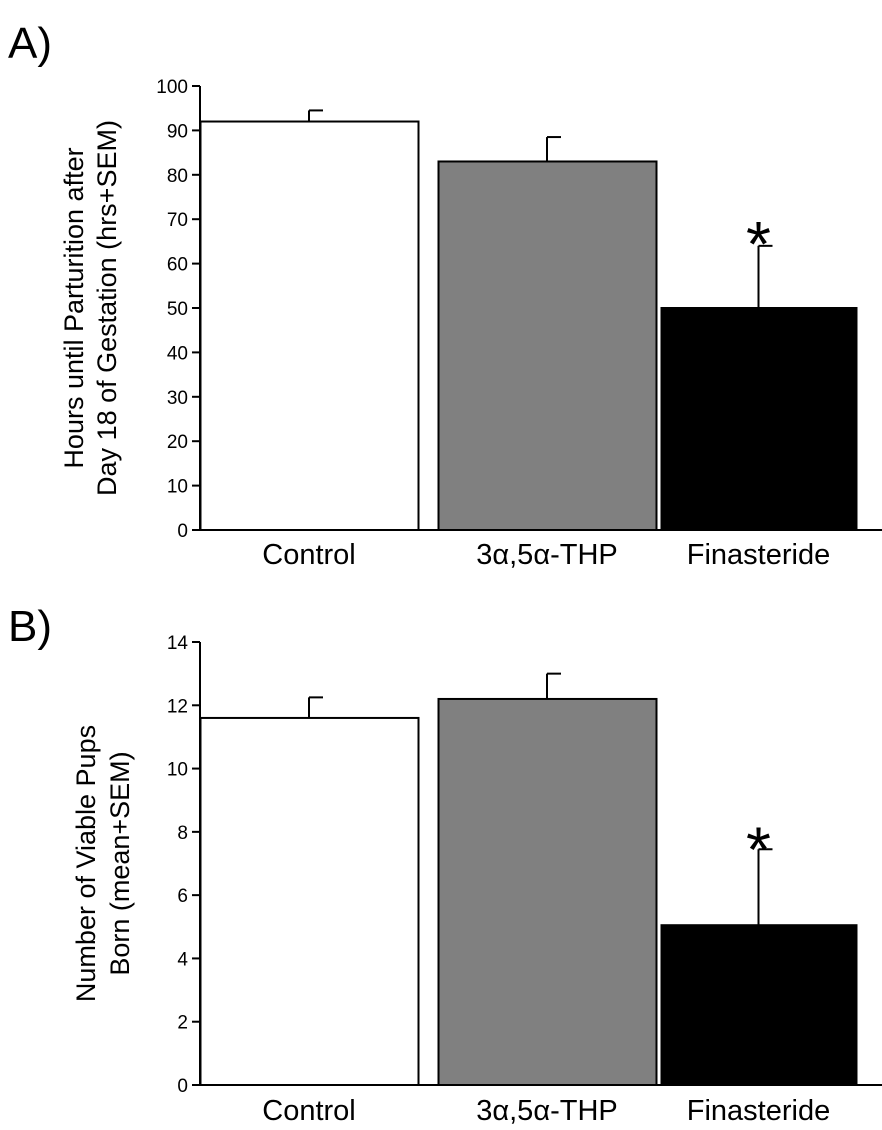  I want to click on y-tick-label: 14, so click(178, 643).